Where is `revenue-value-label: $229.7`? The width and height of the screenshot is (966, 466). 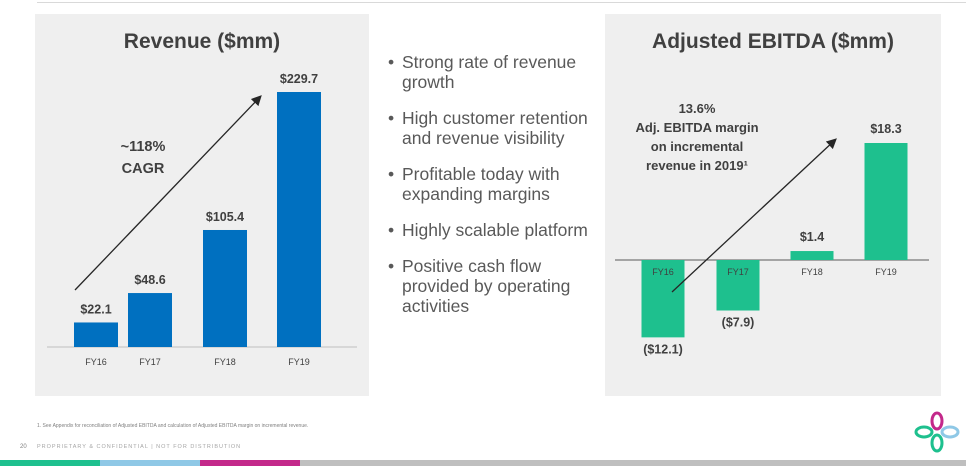
revenue-value-label: $229.7 is located at coordinates (299, 79).